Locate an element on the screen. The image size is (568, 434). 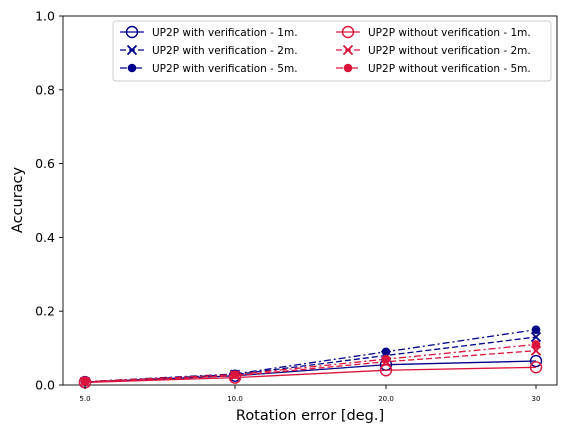
y-tick-label: 0.2 is located at coordinates (45, 311).